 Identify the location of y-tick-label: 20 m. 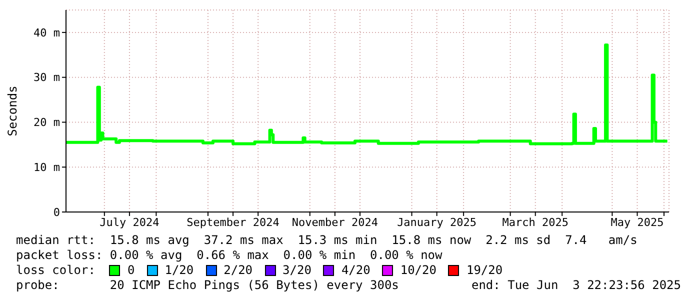
(47, 123).